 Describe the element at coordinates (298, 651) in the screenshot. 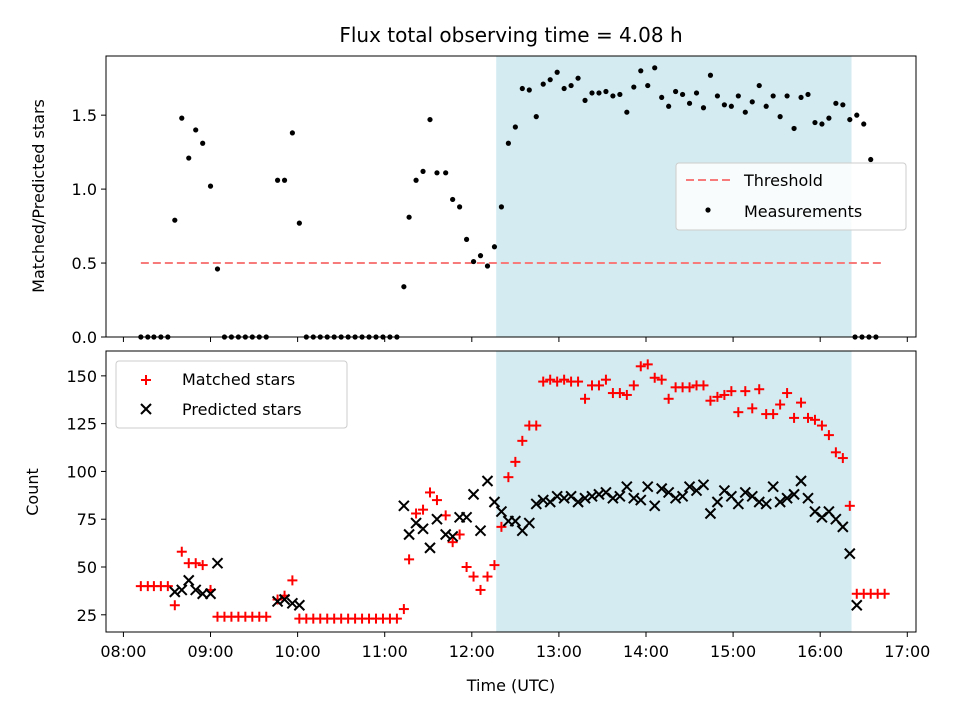

I see `x-tick-label: 10:00` at that location.